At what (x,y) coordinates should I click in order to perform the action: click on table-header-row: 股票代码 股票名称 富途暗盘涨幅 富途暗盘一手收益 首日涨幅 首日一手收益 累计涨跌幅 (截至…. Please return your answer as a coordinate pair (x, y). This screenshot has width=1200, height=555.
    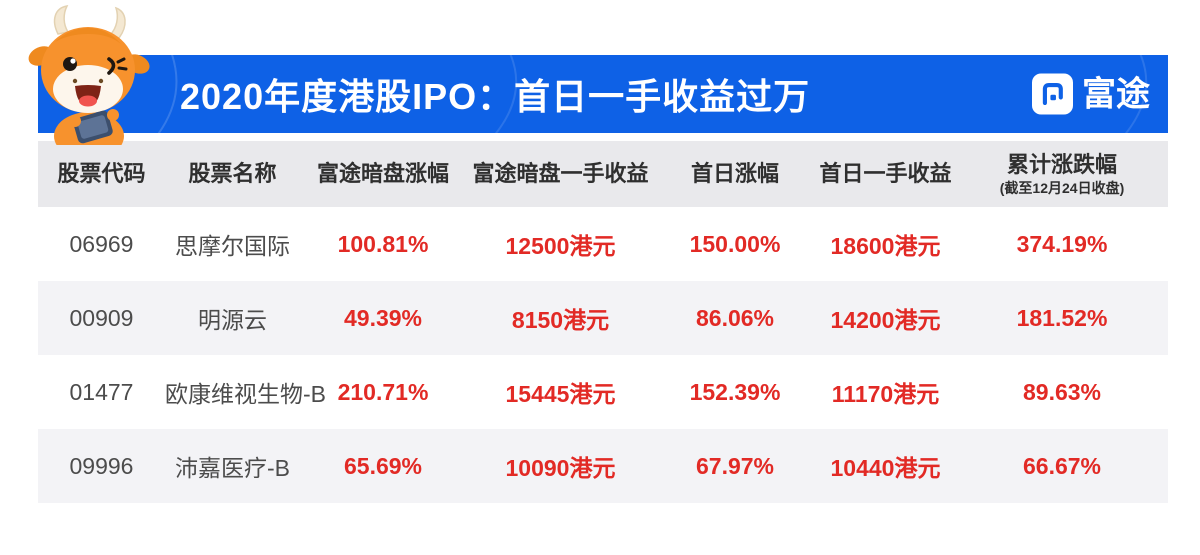
    Looking at the image, I should click on (603, 174).